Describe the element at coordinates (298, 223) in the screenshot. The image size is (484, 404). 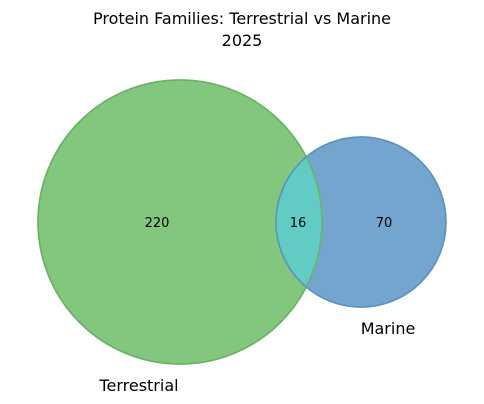
I see `intersection-count: 16` at that location.